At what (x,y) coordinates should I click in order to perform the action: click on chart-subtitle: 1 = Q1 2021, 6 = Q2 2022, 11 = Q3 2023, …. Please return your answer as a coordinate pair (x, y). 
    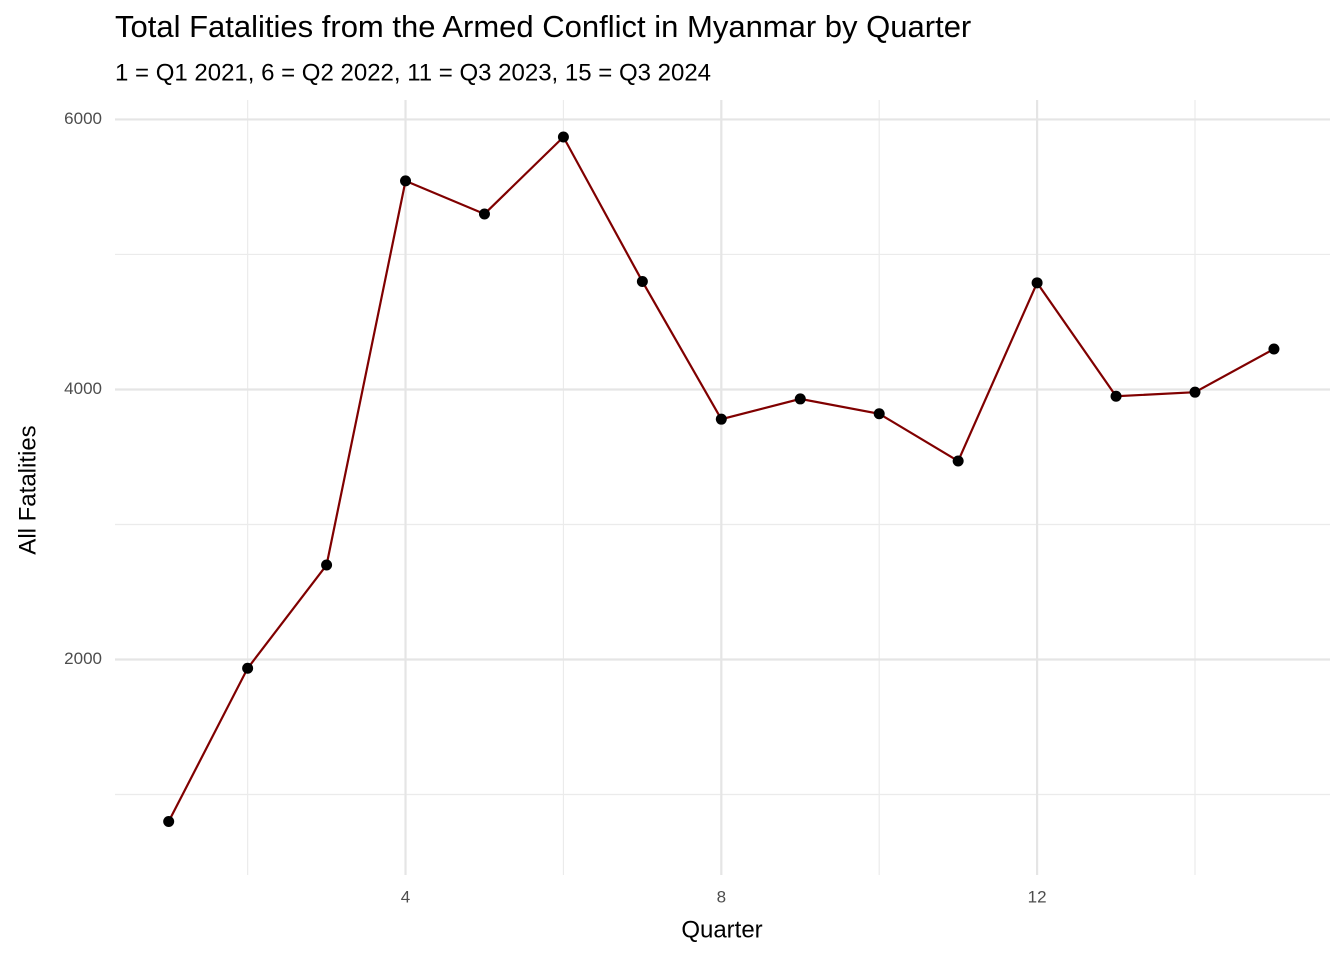
    Looking at the image, I should click on (413, 72).